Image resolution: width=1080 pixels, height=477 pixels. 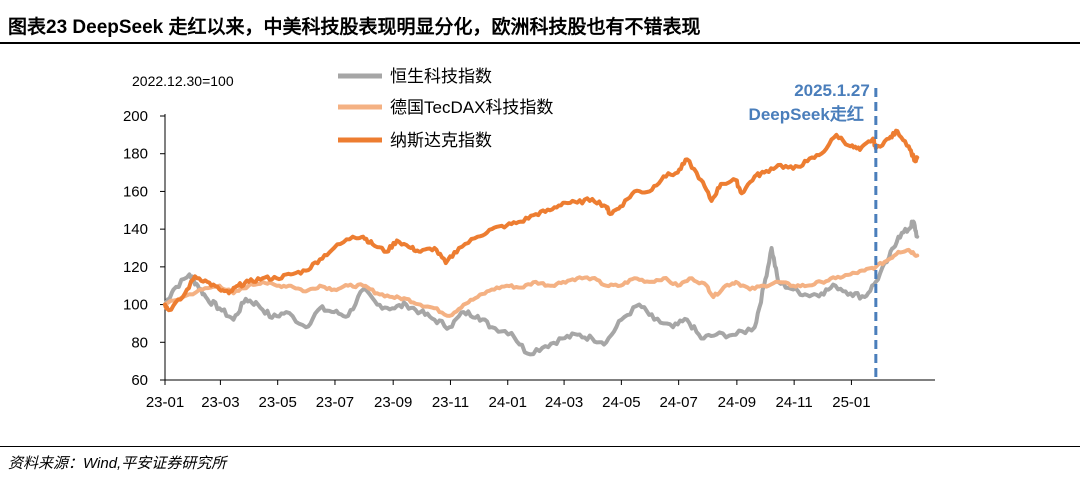 I want to click on annotation-layer: 2025.1.27 DeepSeek走红, so click(x=813, y=230).